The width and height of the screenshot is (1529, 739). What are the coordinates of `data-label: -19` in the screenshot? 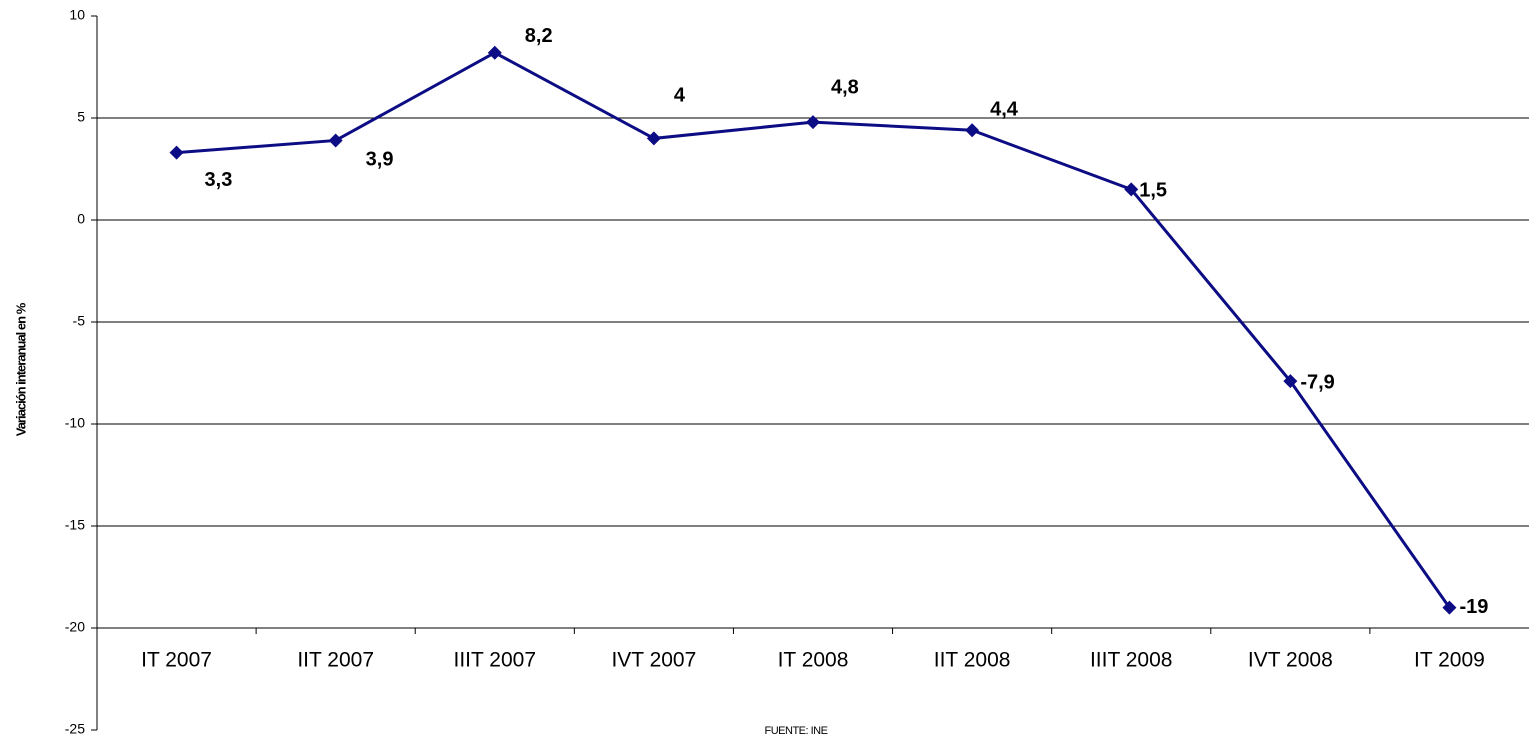 It's located at (1473, 607).